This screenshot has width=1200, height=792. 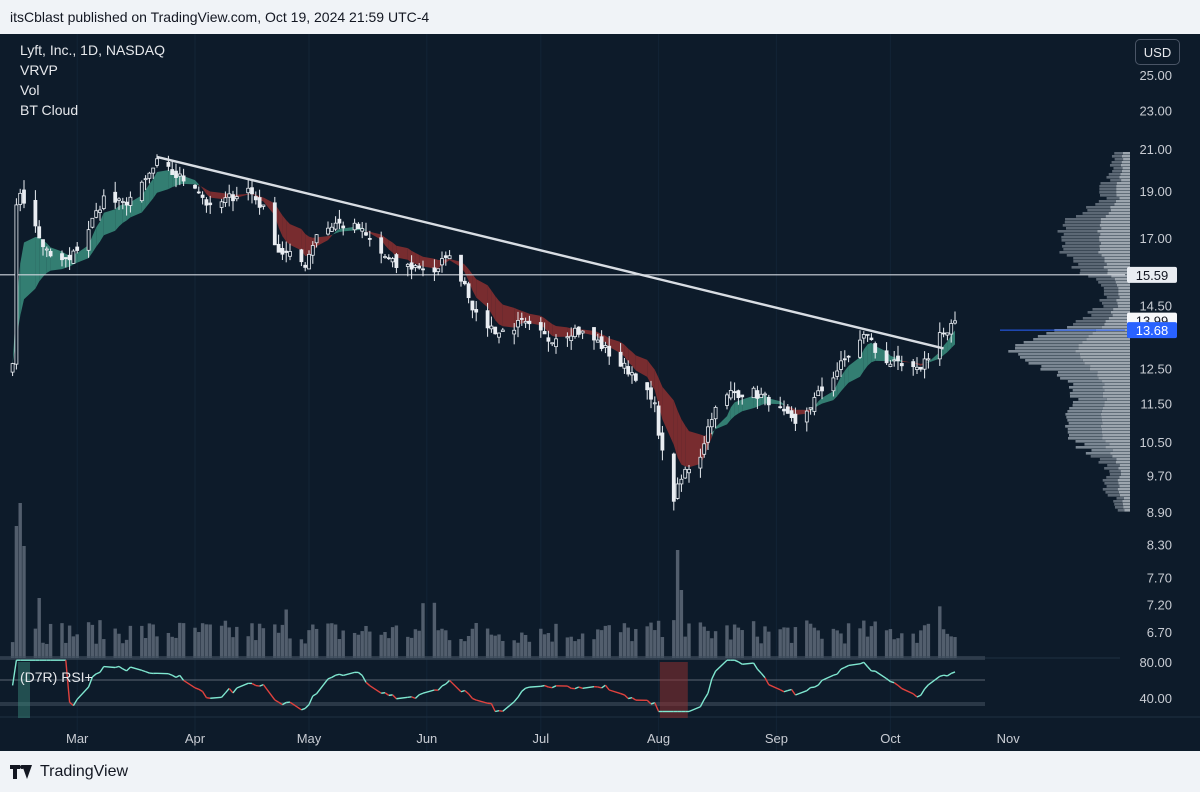 I want to click on rsi-tick-label: 80.00, so click(x=1155, y=662).